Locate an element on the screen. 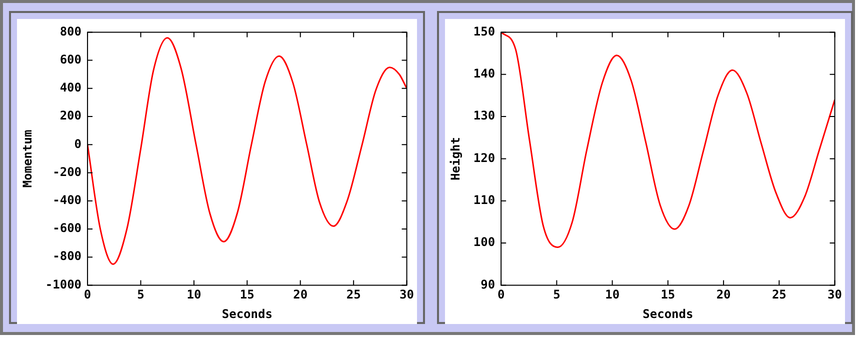  y-tick-label: -600 is located at coordinates (67, 228).